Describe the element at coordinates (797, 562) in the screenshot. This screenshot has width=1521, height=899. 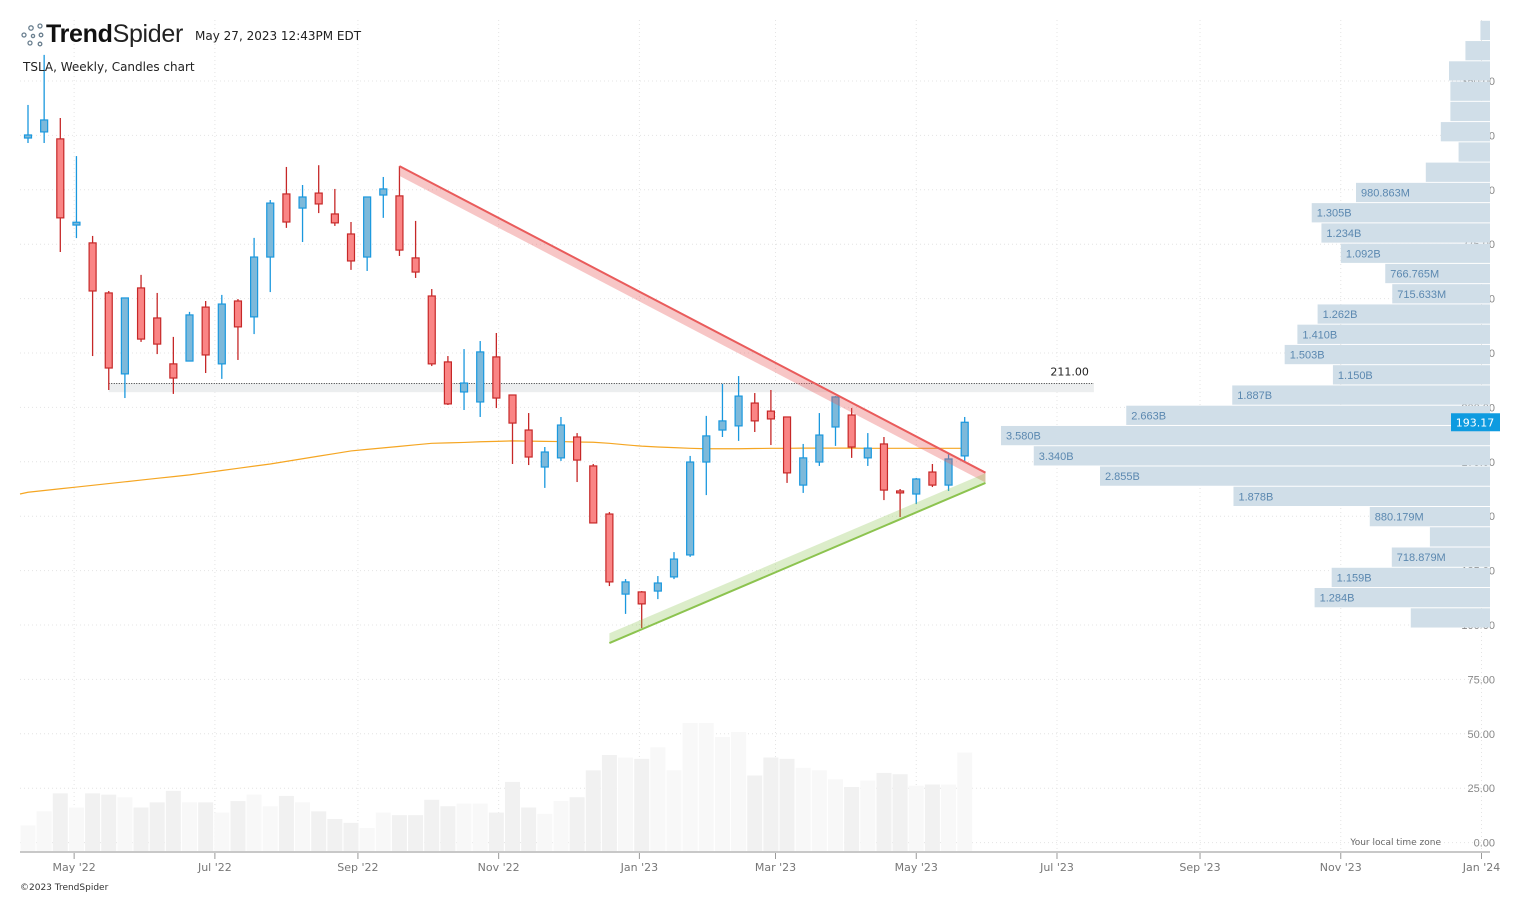
I see `support-trendline` at that location.